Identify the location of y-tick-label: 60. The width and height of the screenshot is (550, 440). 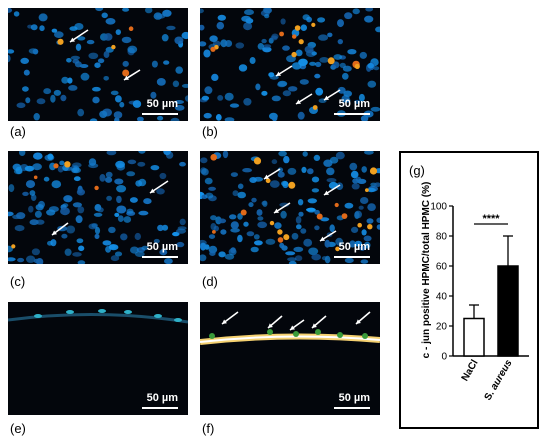
(442, 267).